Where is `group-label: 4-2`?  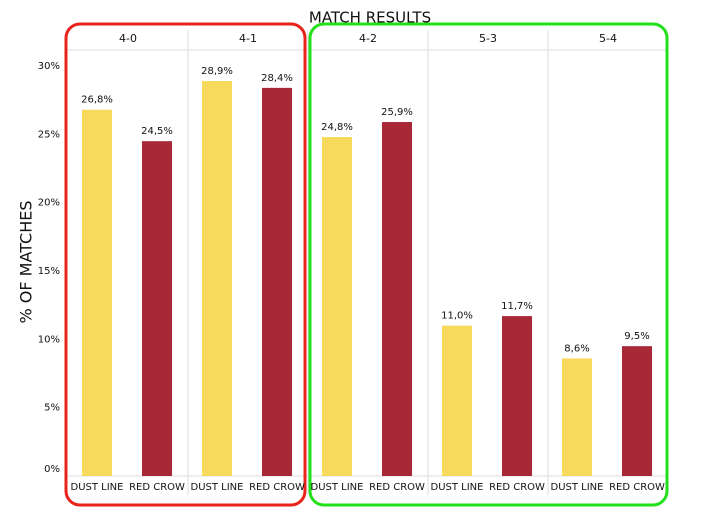
group-label: 4-2 is located at coordinates (368, 38).